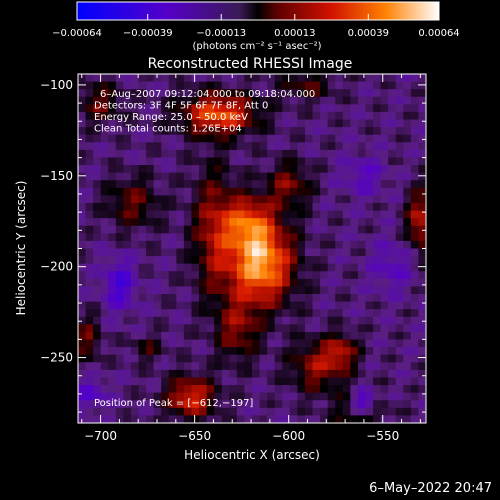 The width and height of the screenshot is (500, 500). Describe the element at coordinates (148, 33) in the screenshot. I see `colorbar-tick-label: −0.00039` at that location.